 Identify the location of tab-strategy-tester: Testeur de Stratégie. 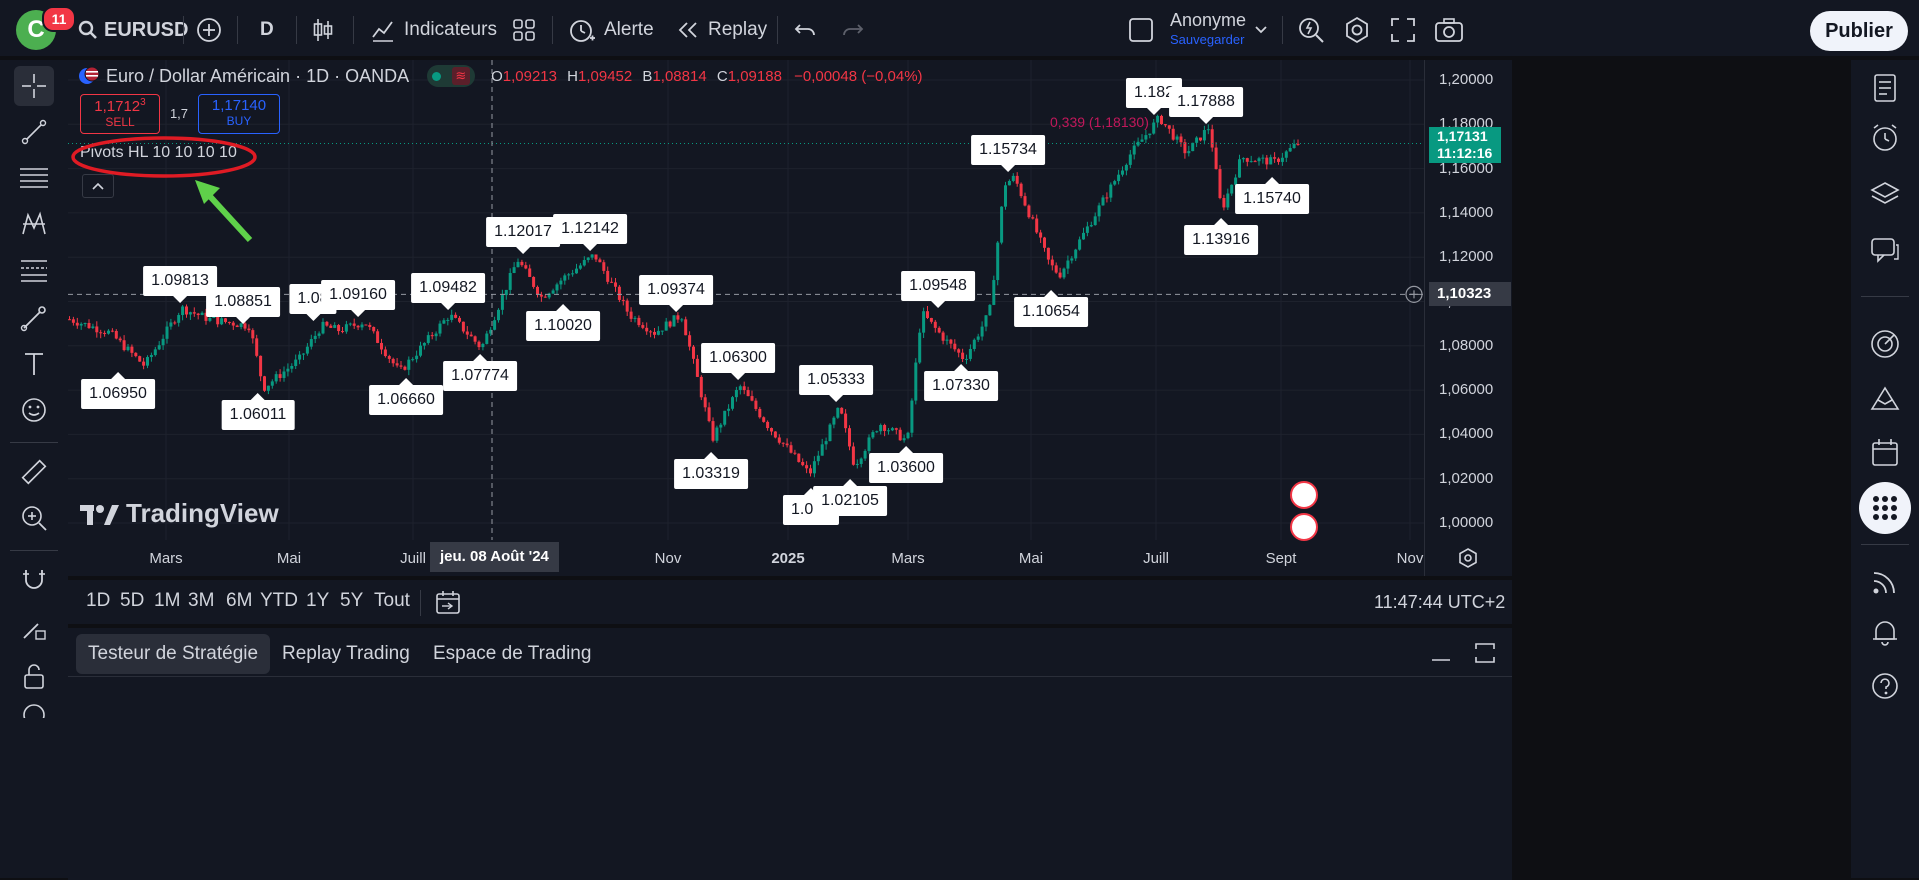
(173, 654).